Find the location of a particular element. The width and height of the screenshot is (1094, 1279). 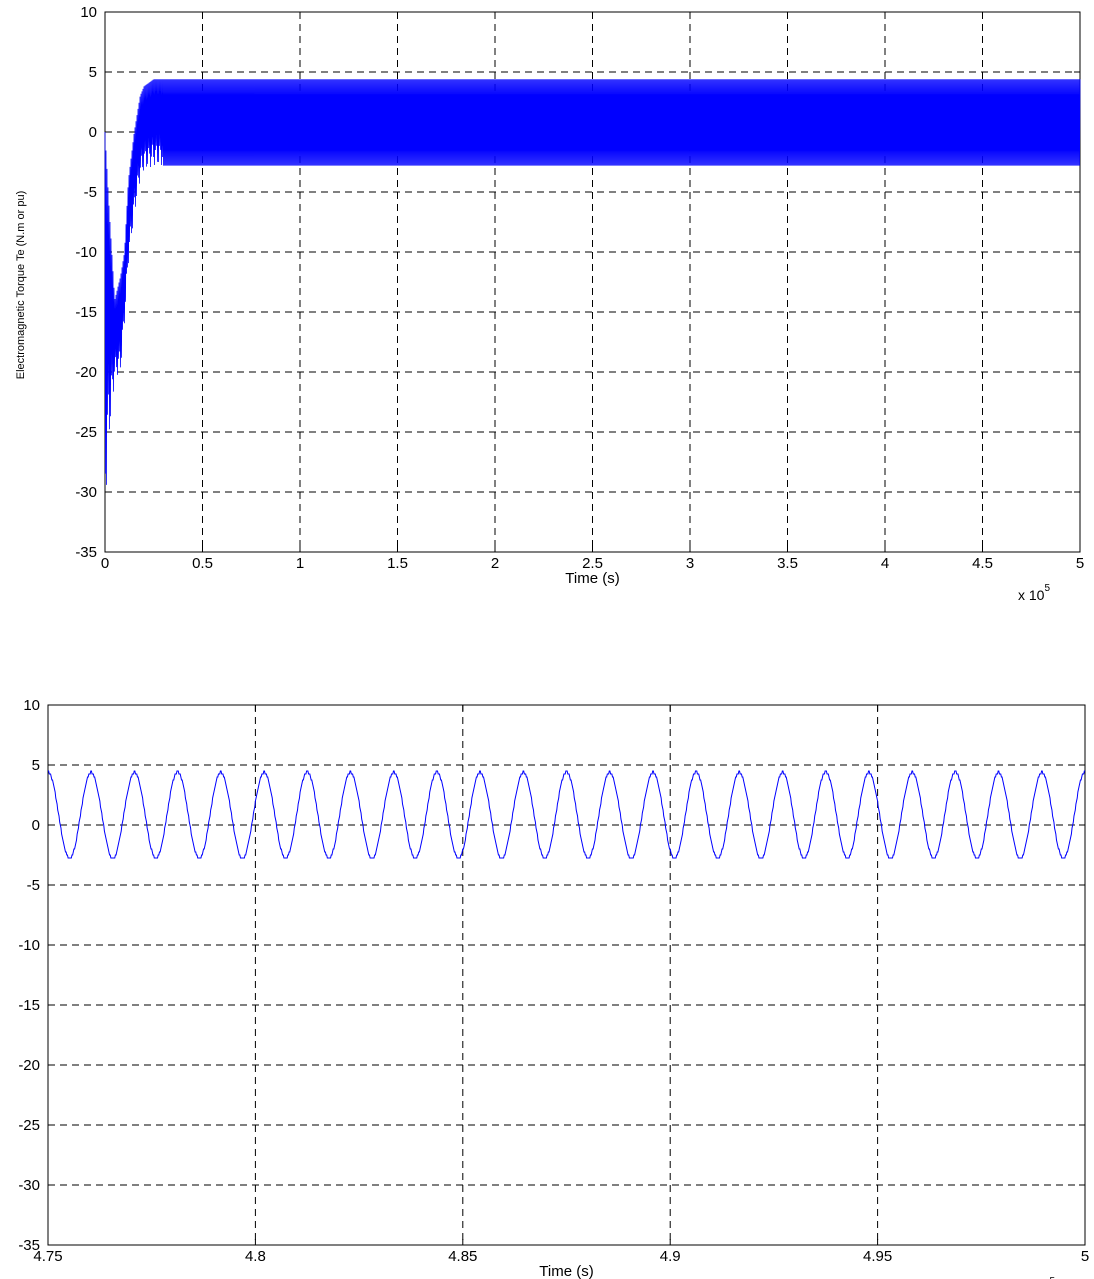

x-tick-label: 4.75 is located at coordinates (47, 1256).